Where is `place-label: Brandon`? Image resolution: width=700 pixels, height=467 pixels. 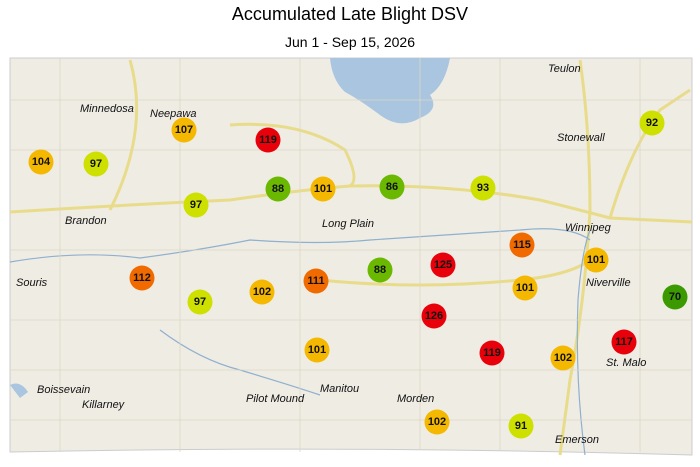 place-label: Brandon is located at coordinates (86, 221).